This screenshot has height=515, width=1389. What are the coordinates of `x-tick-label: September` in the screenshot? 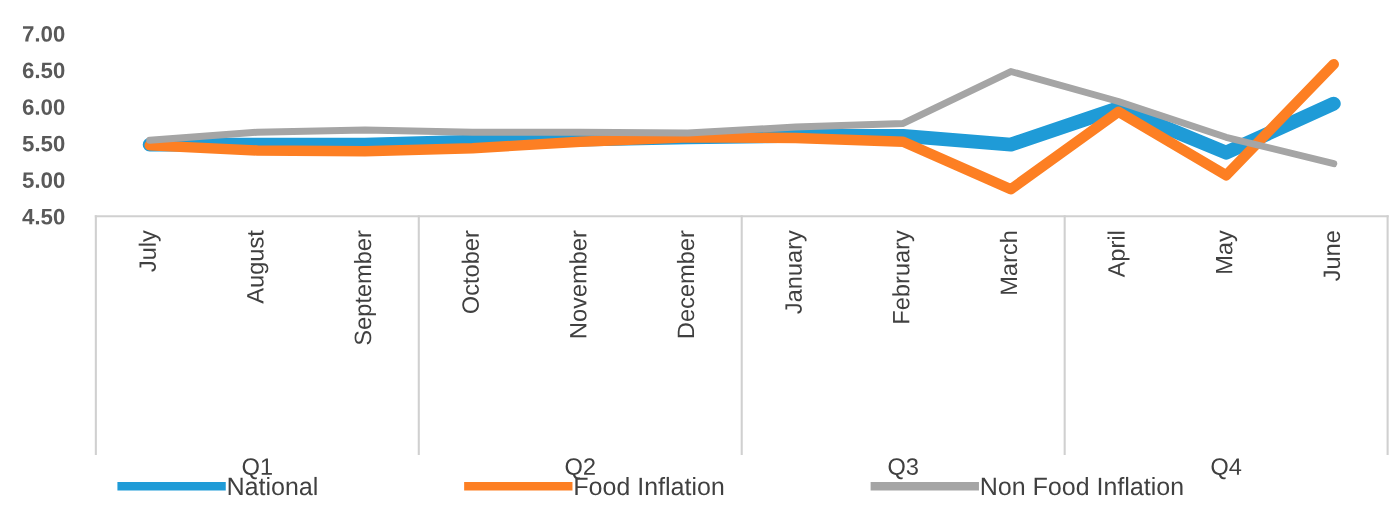 It's located at (364, 287).